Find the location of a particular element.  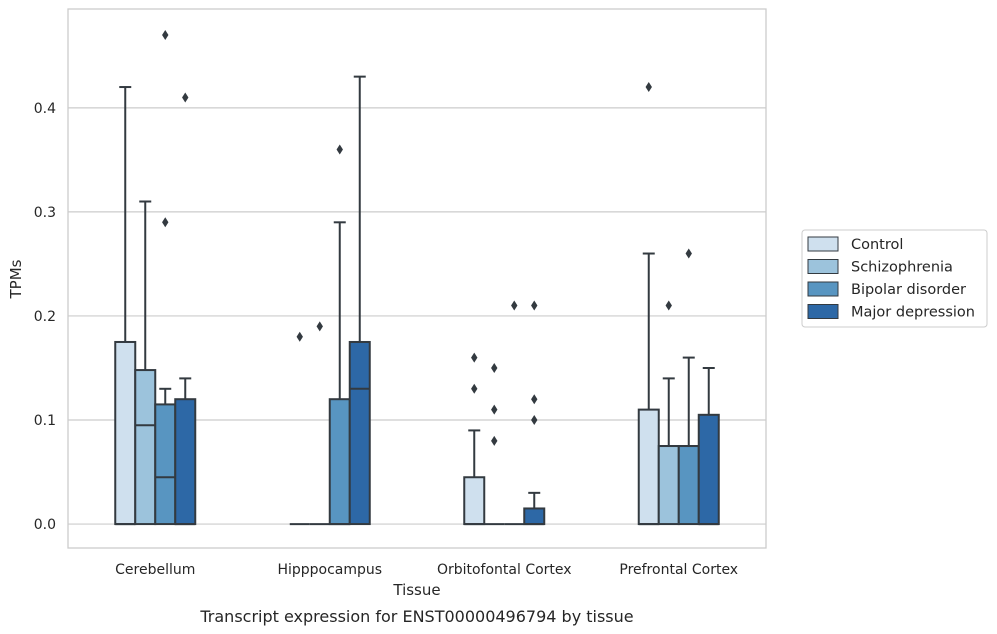

legend-label: Major depression is located at coordinates (913, 313).